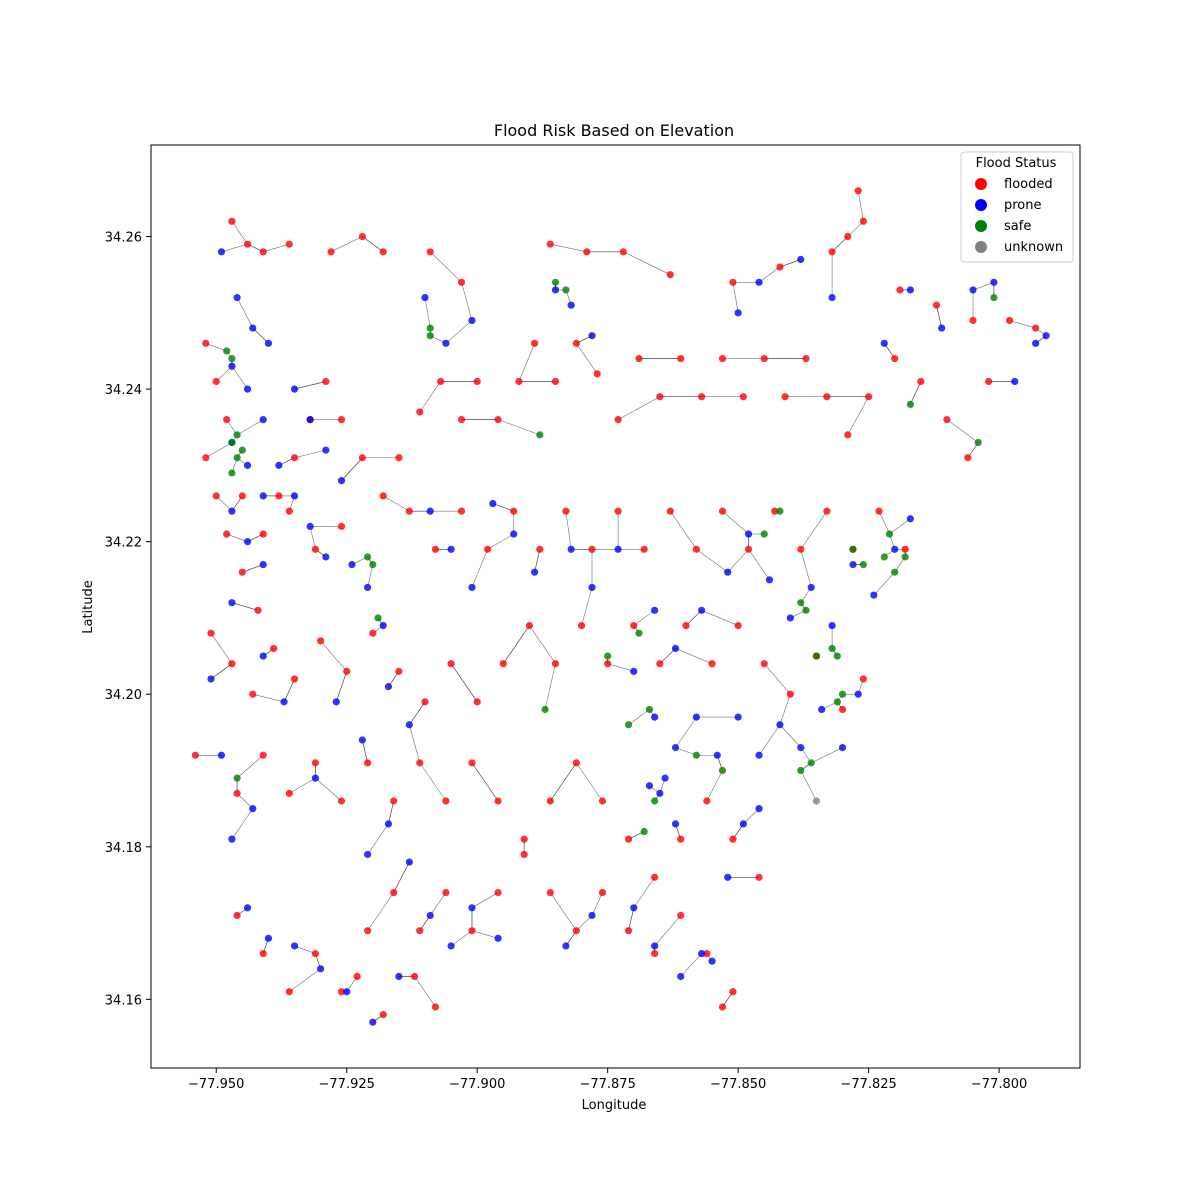 The height and width of the screenshot is (1200, 1200). What do you see at coordinates (1033, 247) in the screenshot?
I see `legend-label-unknown: unknown` at bounding box center [1033, 247].